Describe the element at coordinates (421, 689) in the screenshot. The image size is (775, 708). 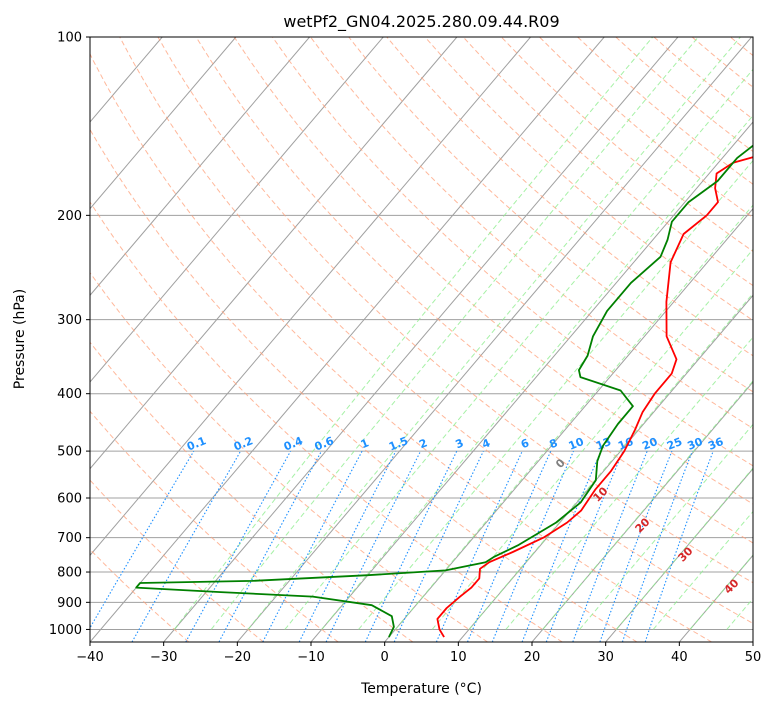
I see `x-axis-title: Temperature (°C)` at that location.